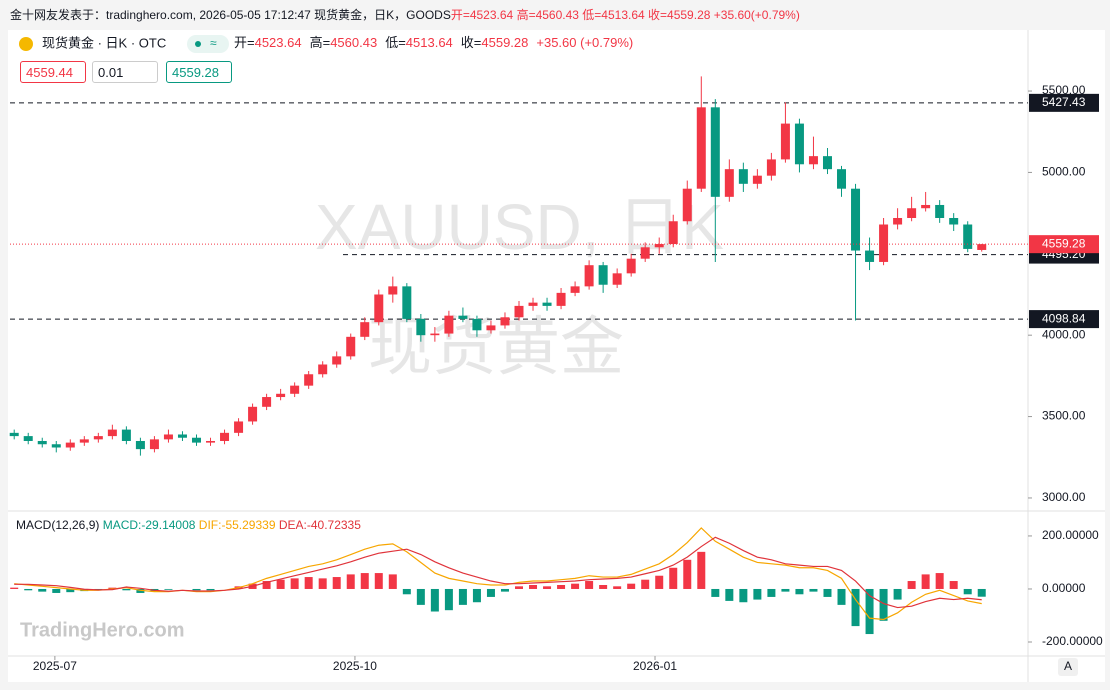  I want to click on ohlc: 高=4560.43, so click(344, 42).